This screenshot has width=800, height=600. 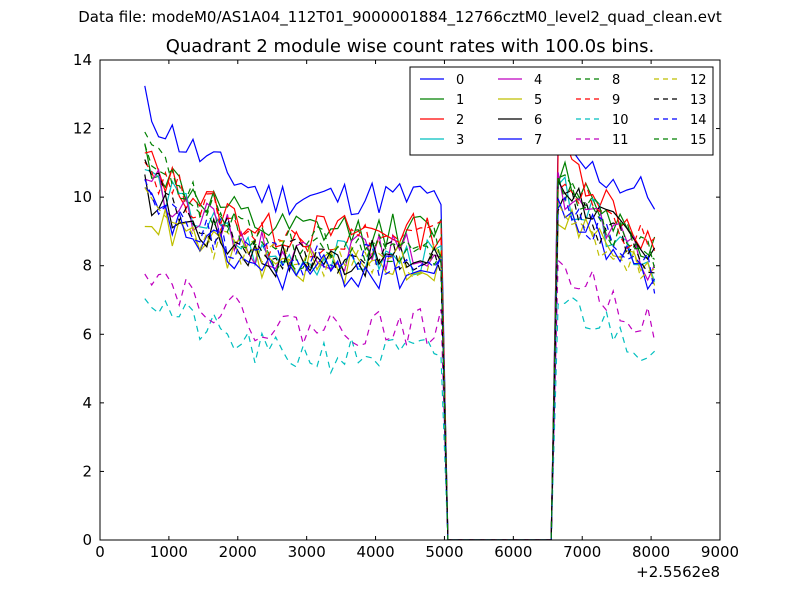 What do you see at coordinates (538, 80) in the screenshot?
I see `legend-label-4: 4` at bounding box center [538, 80].